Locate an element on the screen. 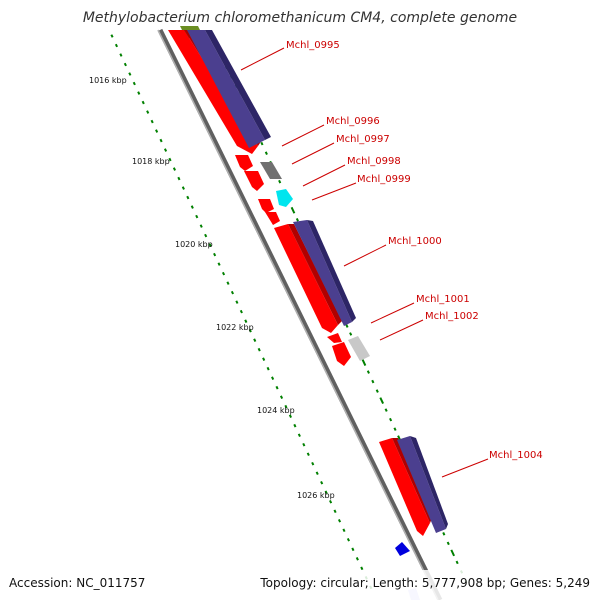 This screenshot has height=600, width=600. gene-label: Mchl_1004 is located at coordinates (516, 455).